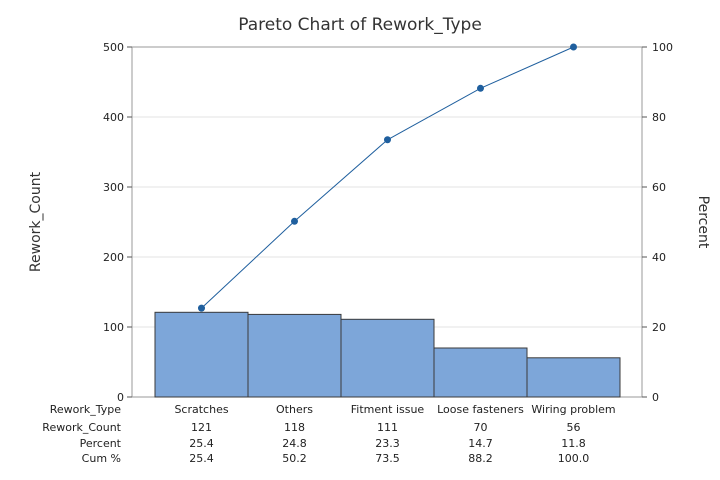 This screenshot has width=720, height=480. I want to click on table-cell: 121, so click(201, 427).